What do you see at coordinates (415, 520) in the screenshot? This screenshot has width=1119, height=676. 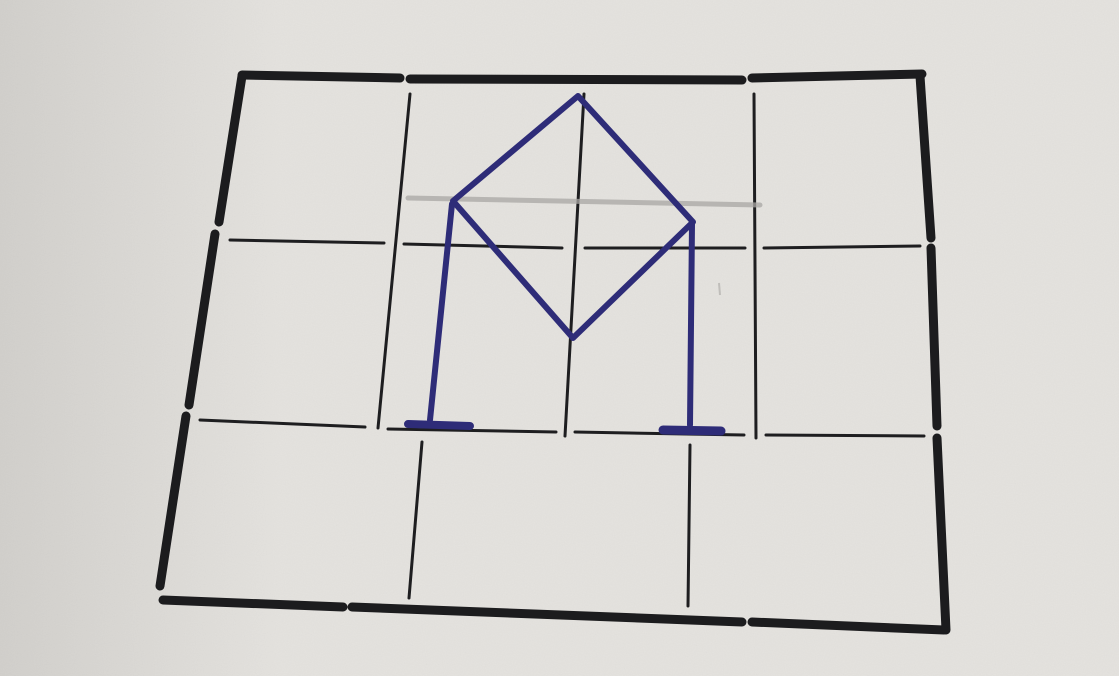 I see `grid-v1-bottom` at bounding box center [415, 520].